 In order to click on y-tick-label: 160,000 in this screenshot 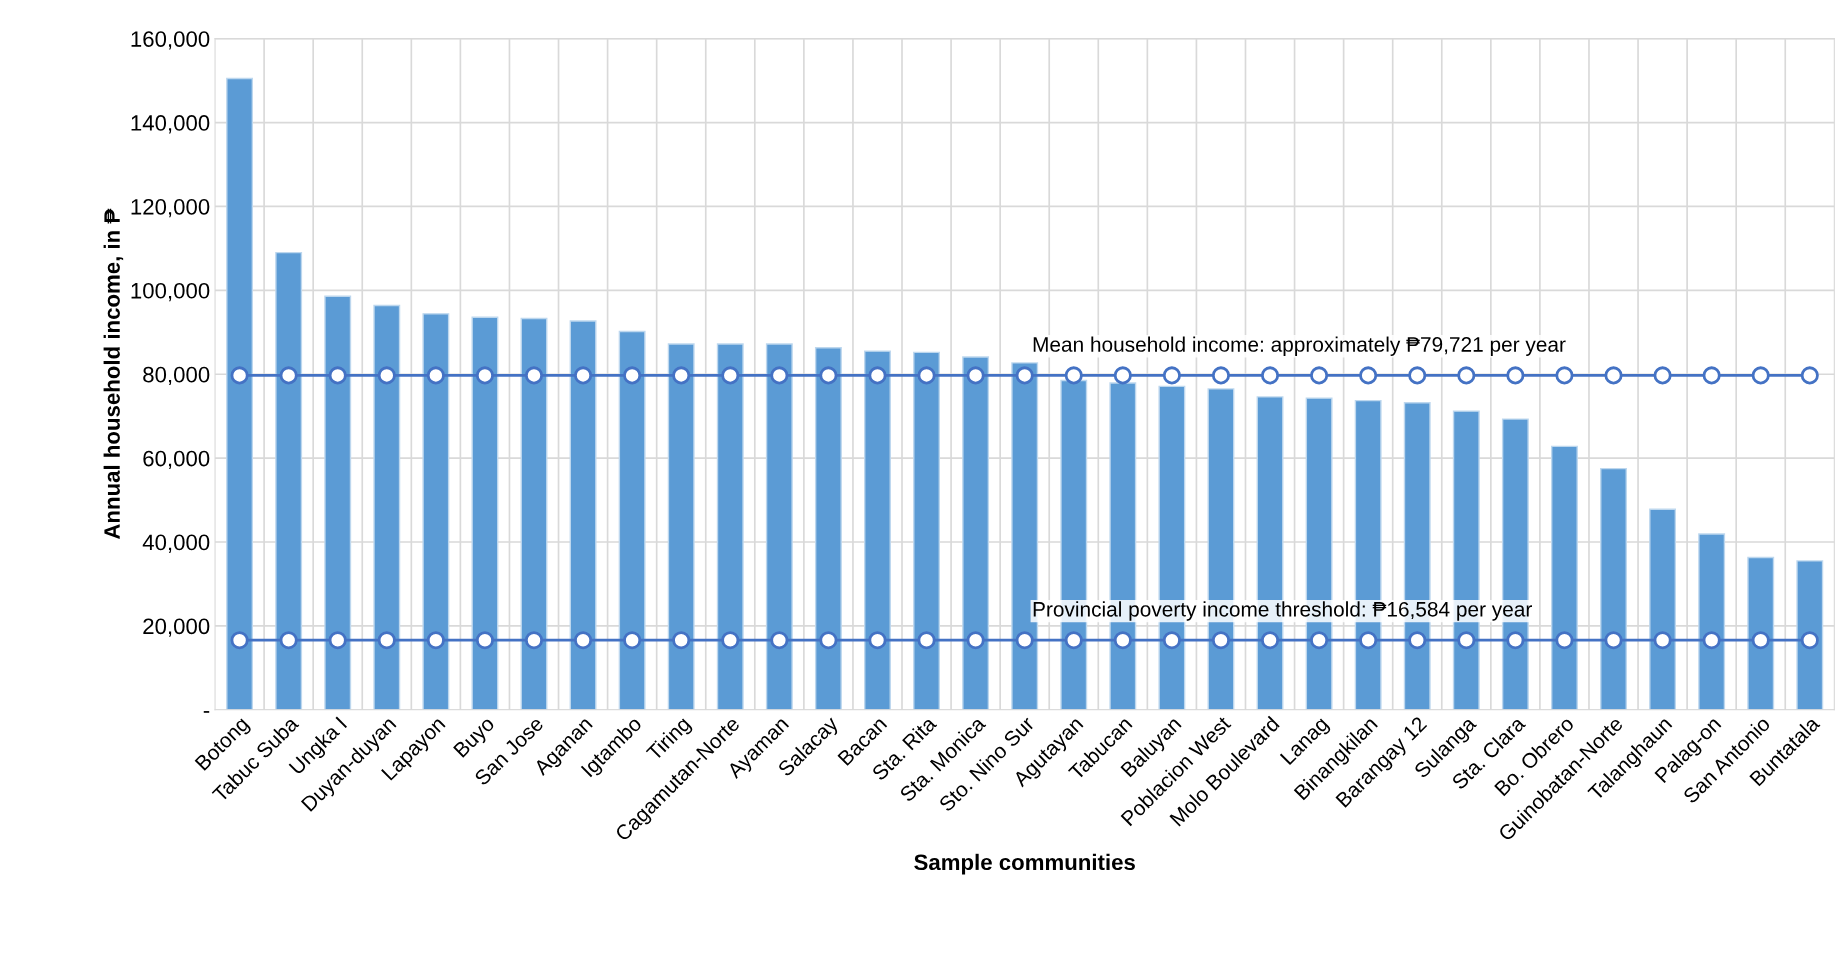, I will do `click(170, 40)`.